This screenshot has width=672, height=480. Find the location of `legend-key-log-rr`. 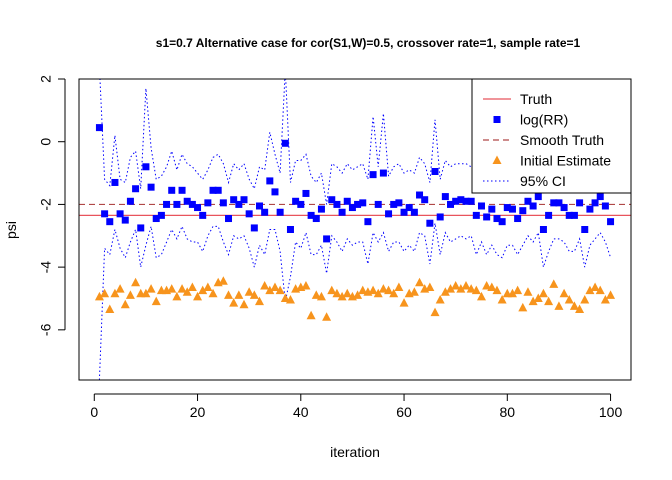

legend-key-log-rr is located at coordinates (497, 119).